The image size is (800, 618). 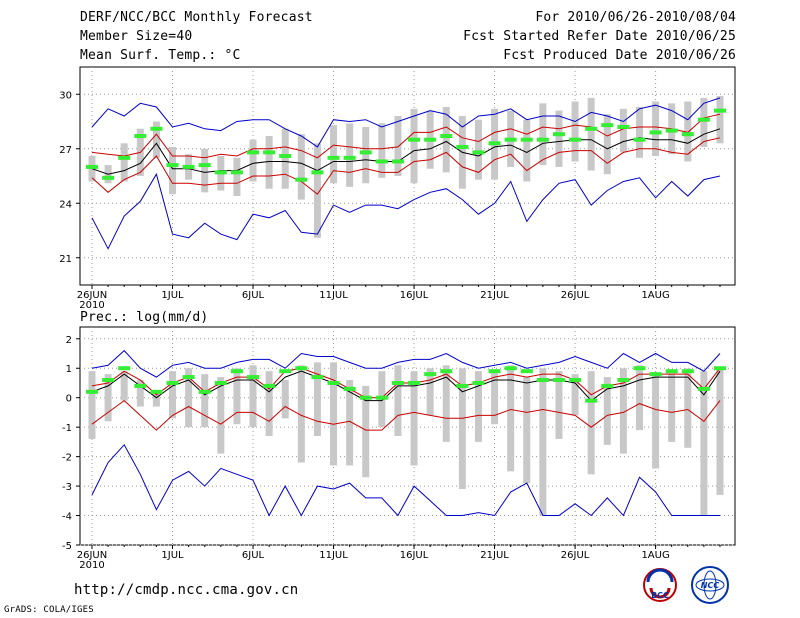 I want to click on temp-xtick-label: 2010, so click(x=91, y=305).